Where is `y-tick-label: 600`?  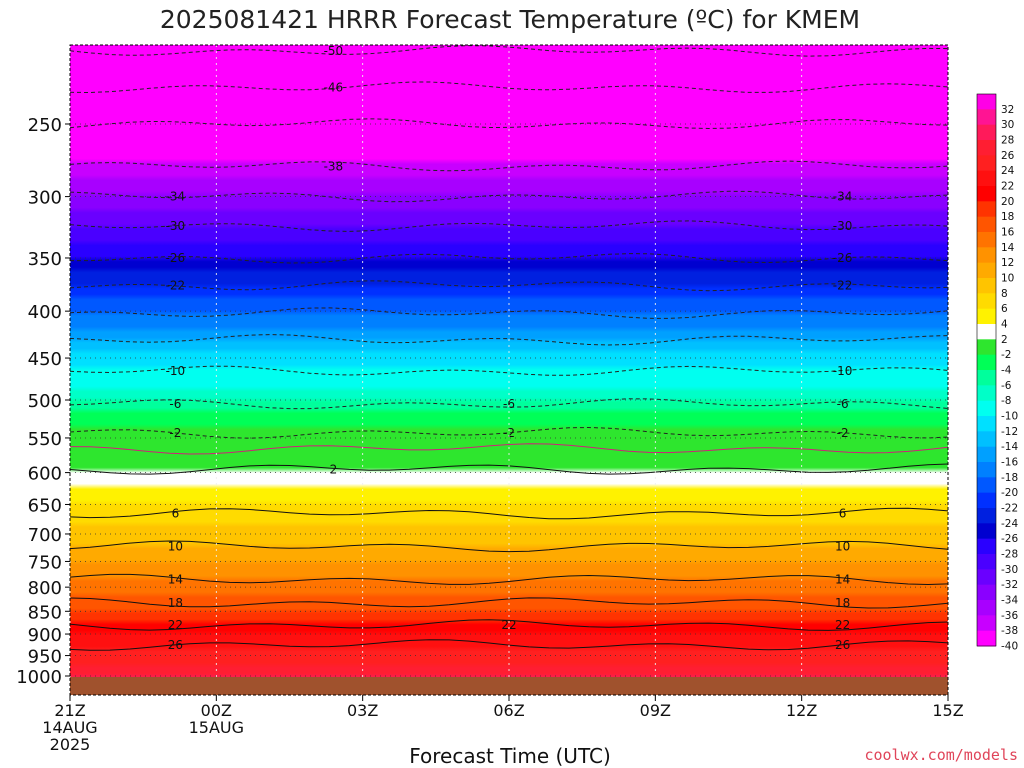 y-tick-label: 600 is located at coordinates (45, 474).